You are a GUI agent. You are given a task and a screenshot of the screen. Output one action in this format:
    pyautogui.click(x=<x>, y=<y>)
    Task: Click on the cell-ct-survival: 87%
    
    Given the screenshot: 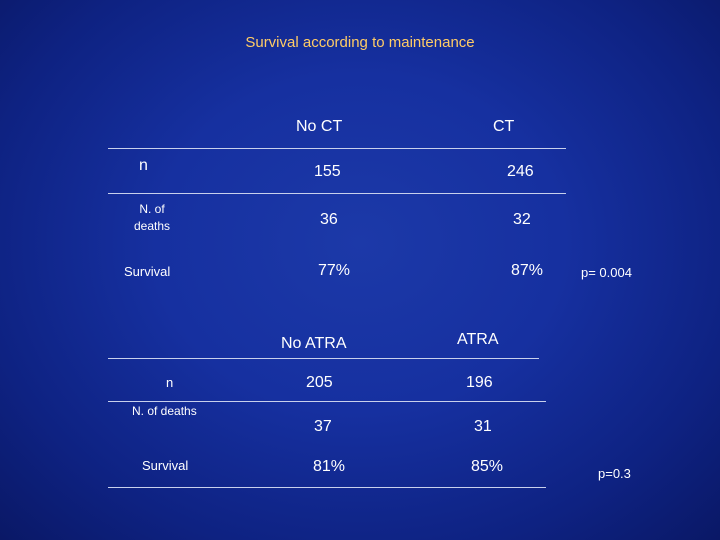 What is the action you would take?
    pyautogui.click(x=527, y=270)
    